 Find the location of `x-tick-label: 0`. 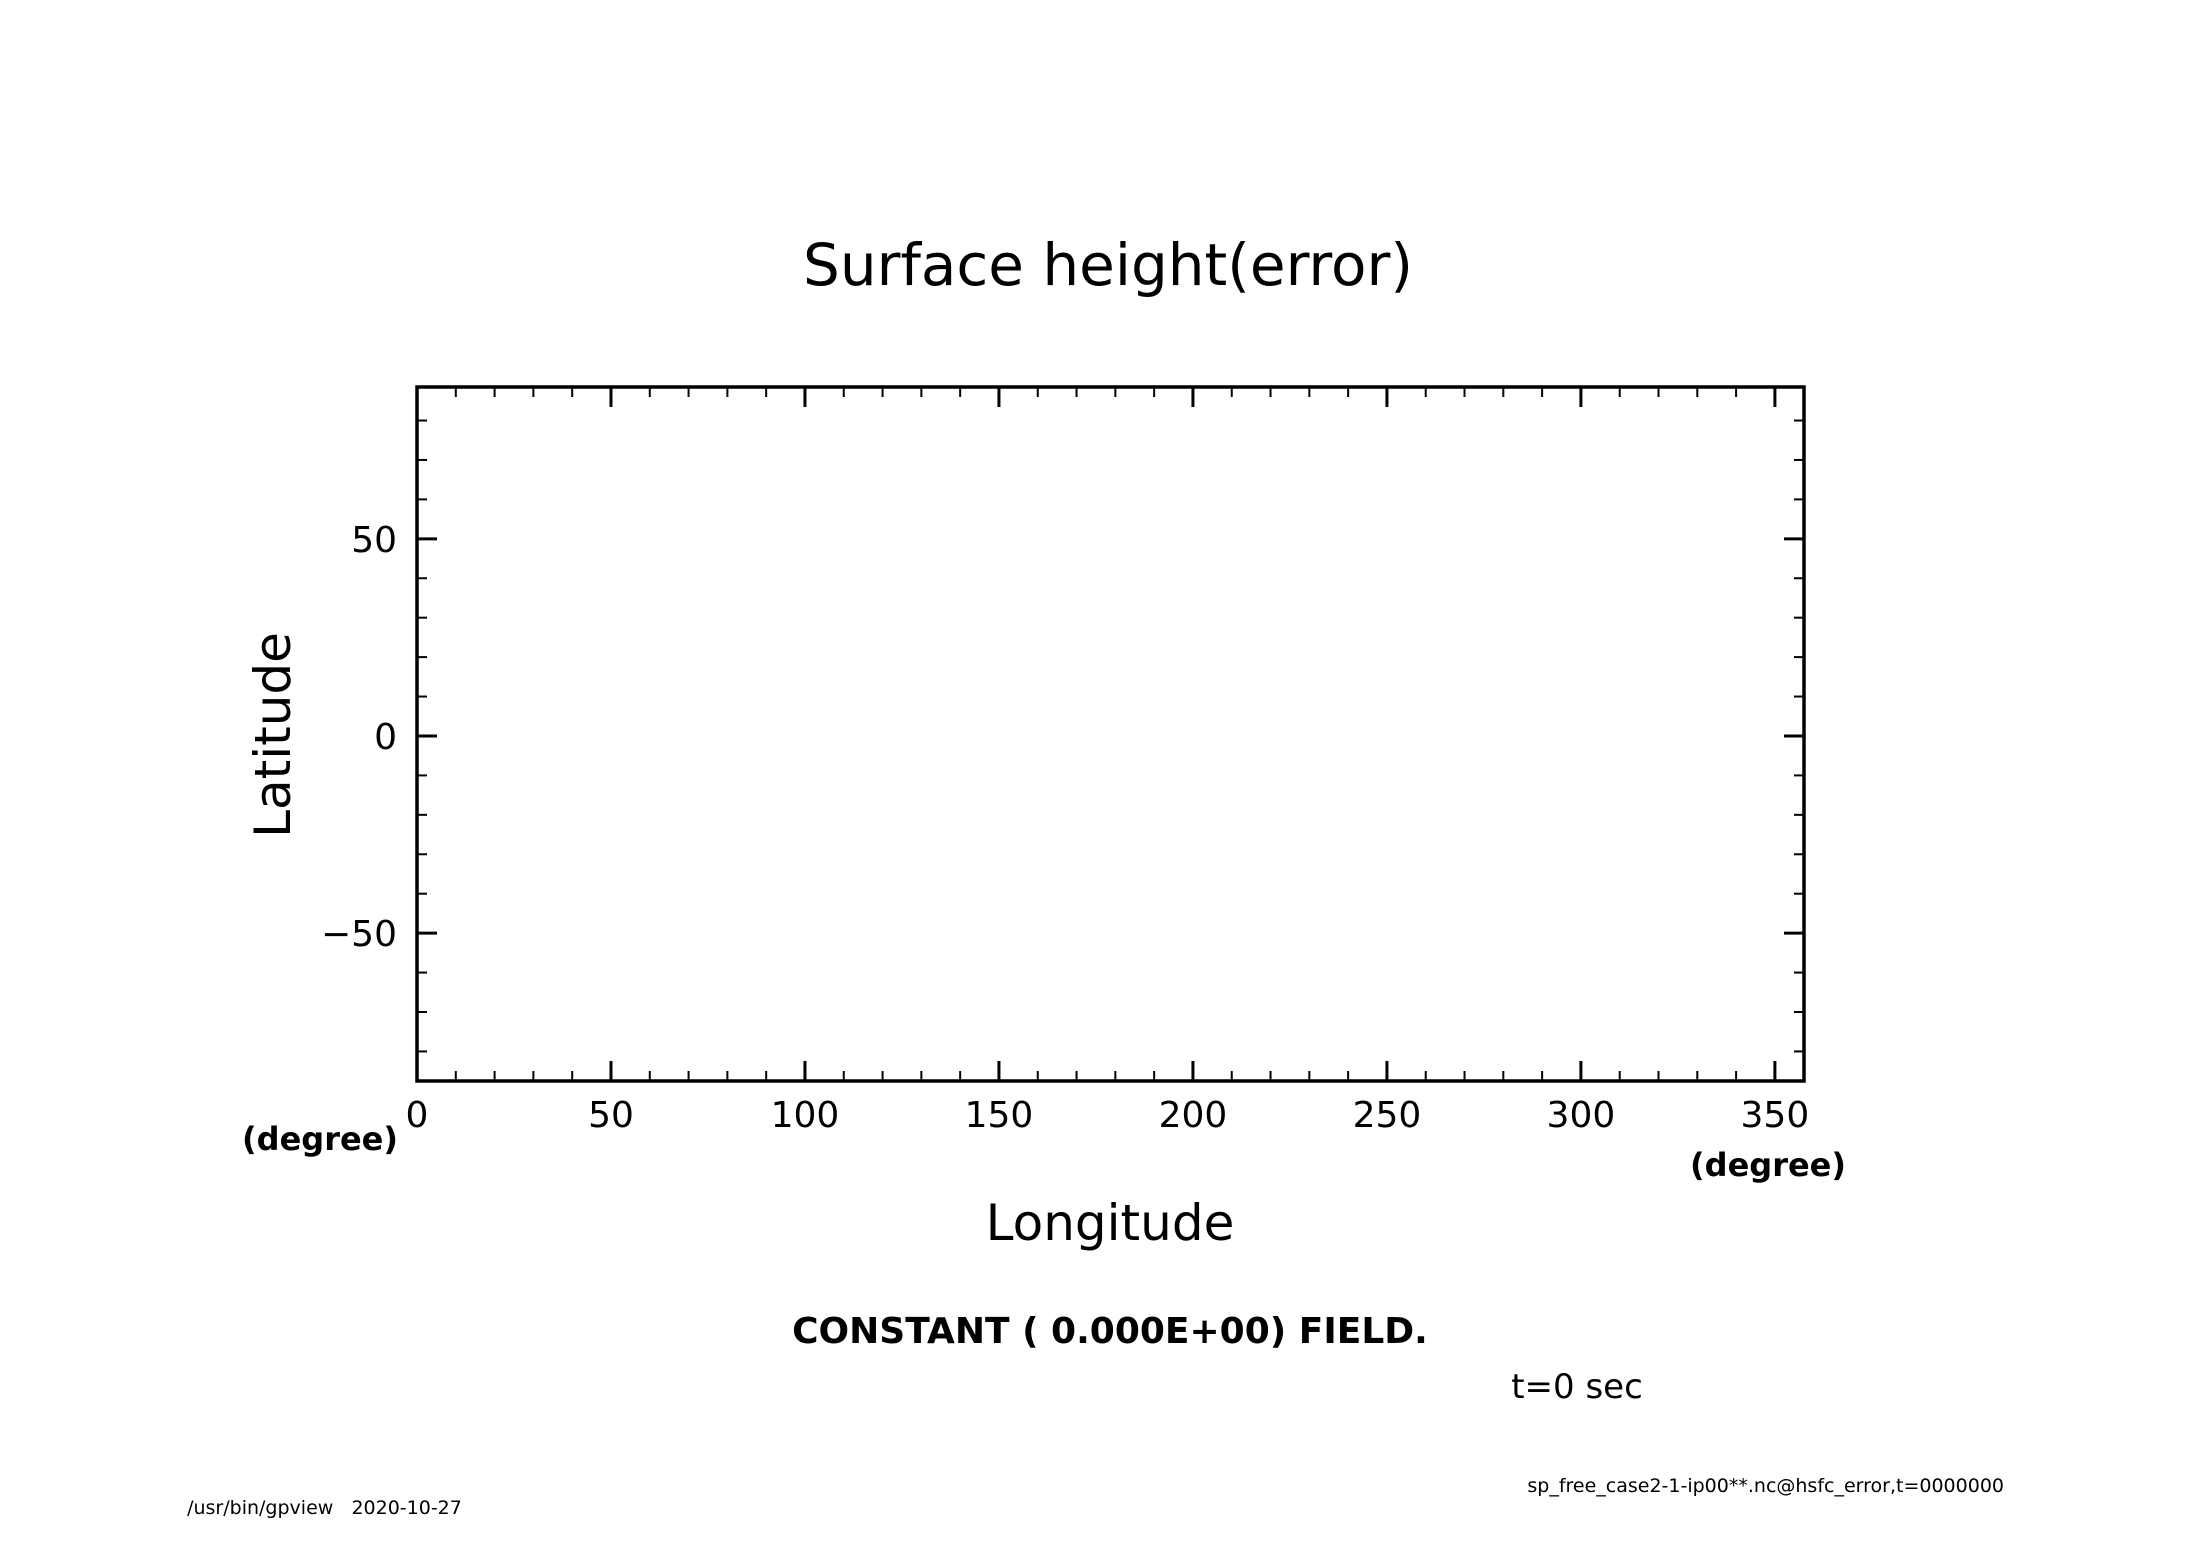

x-tick-label: 0 is located at coordinates (417, 1115).